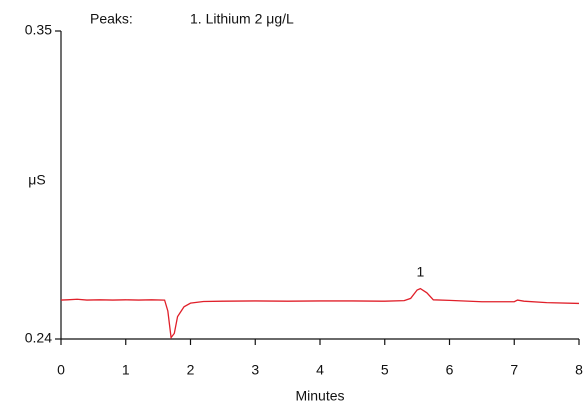 Image resolution: width=583 pixels, height=407 pixels. Describe the element at coordinates (579, 370) in the screenshot. I see `x-tick-label: 8` at that location.